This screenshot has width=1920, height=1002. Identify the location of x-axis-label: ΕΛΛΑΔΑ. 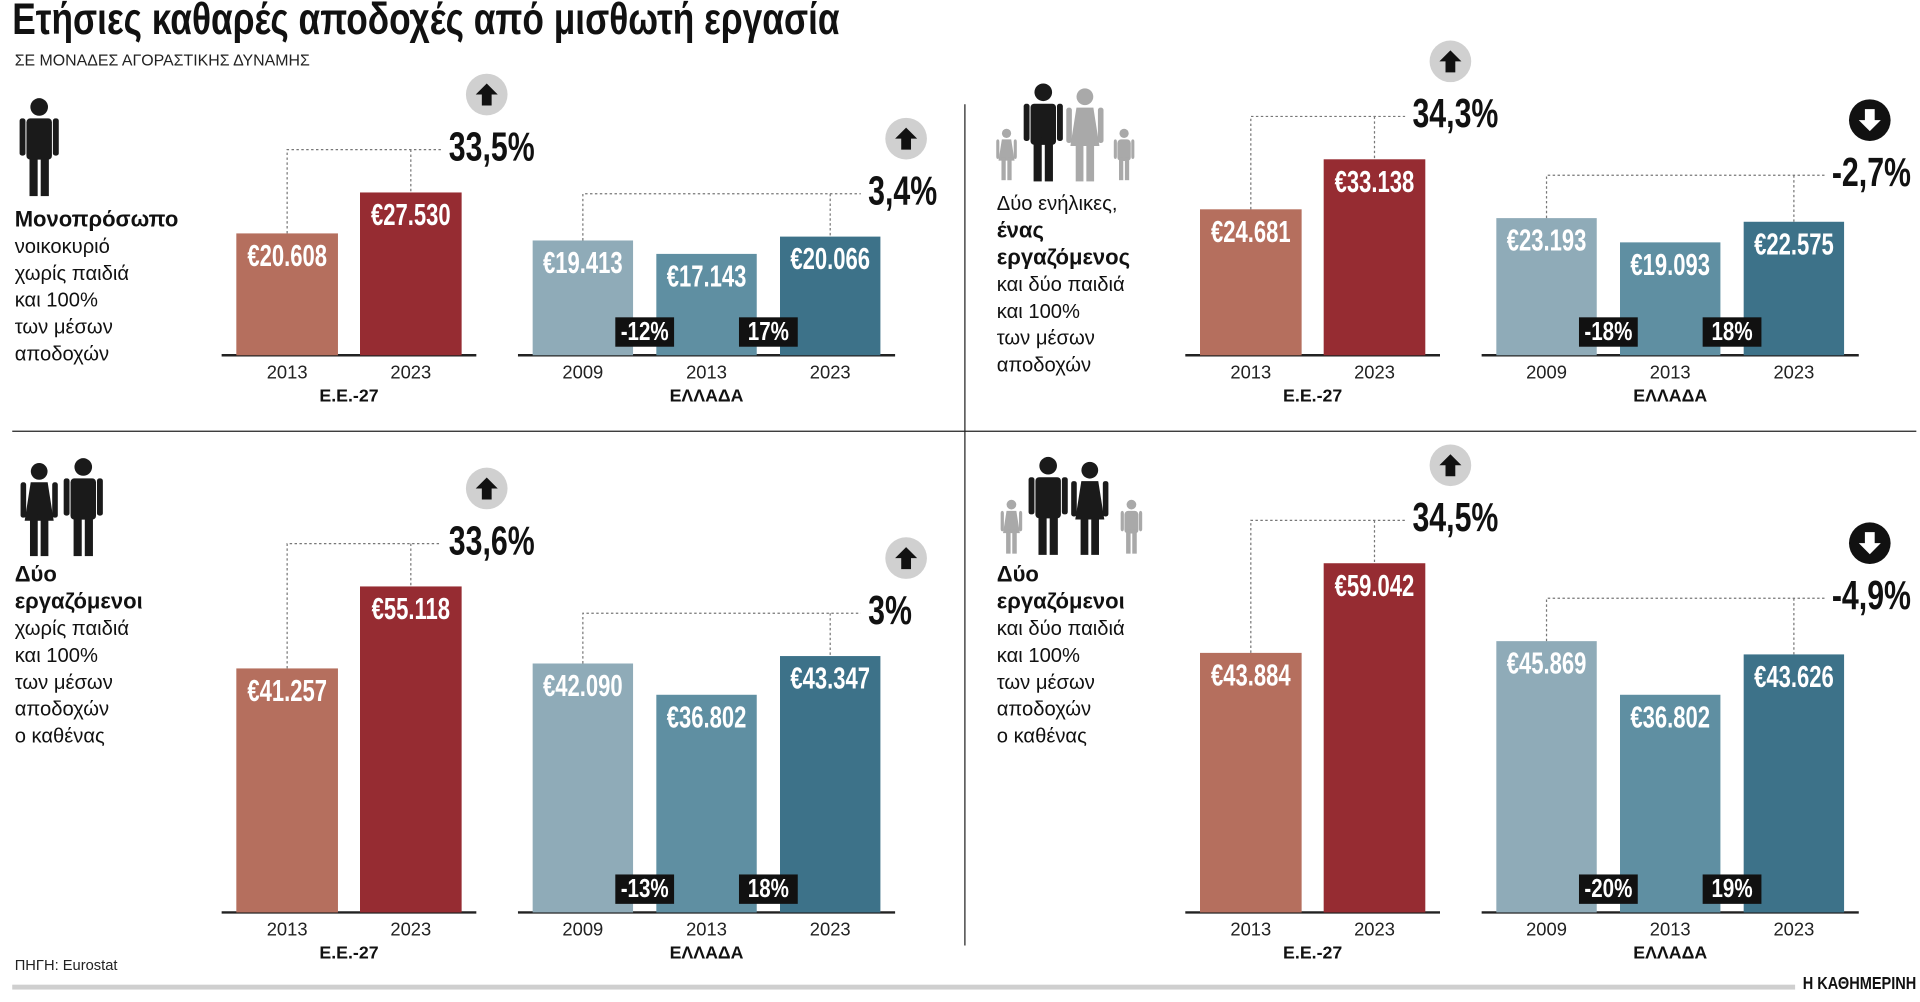
(707, 953).